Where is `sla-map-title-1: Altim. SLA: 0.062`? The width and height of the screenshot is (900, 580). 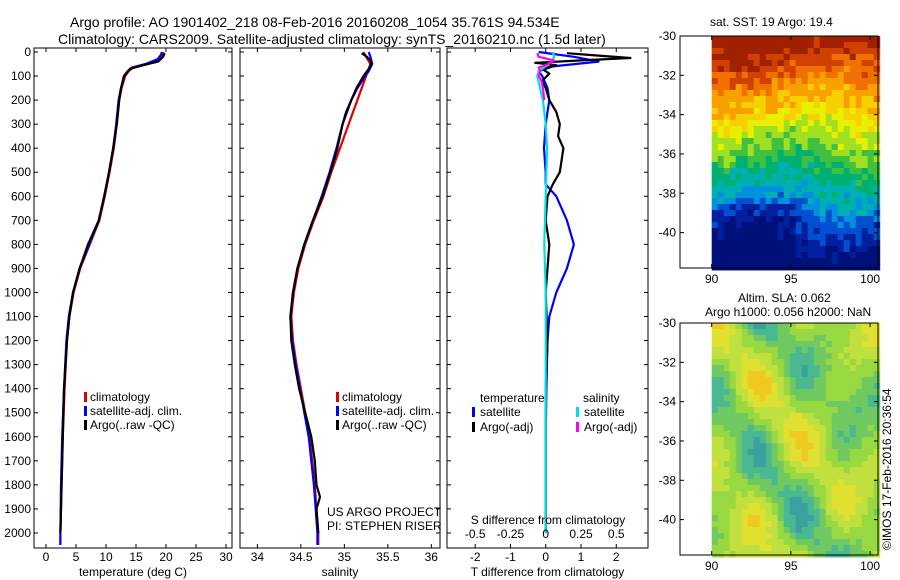
sla-map-title-1: Altim. SLA: 0.062 is located at coordinates (784, 298).